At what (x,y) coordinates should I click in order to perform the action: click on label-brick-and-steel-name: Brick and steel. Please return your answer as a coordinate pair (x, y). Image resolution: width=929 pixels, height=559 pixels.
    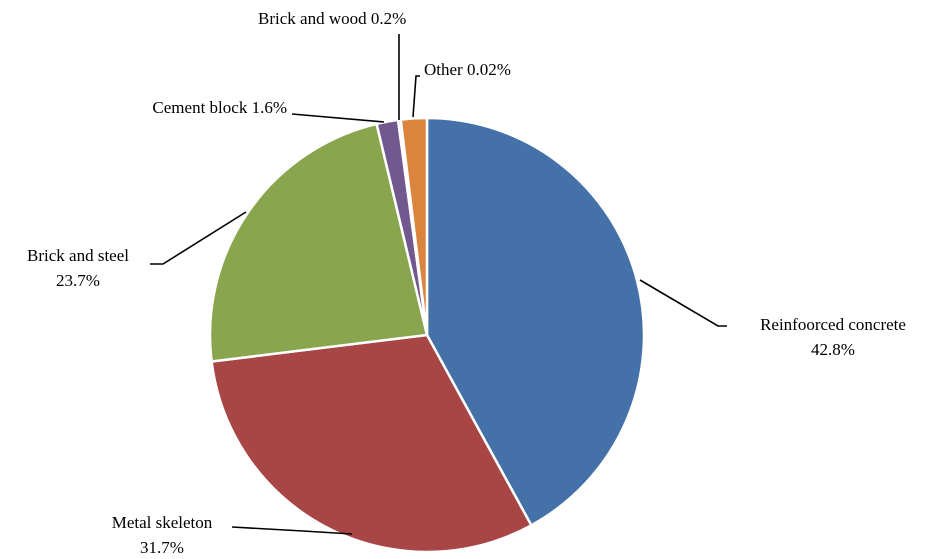
    Looking at the image, I should click on (78, 255).